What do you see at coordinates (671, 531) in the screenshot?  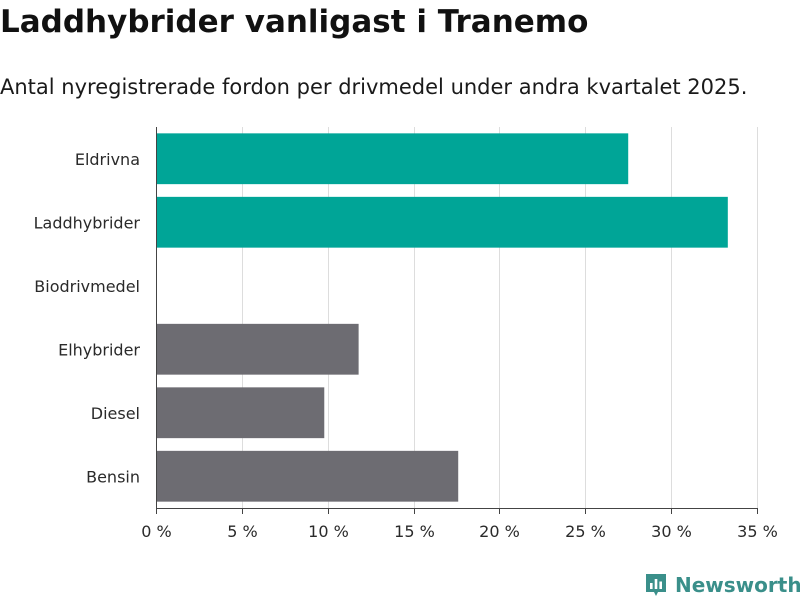 I see `x-tick-label: 30 %` at bounding box center [671, 531].